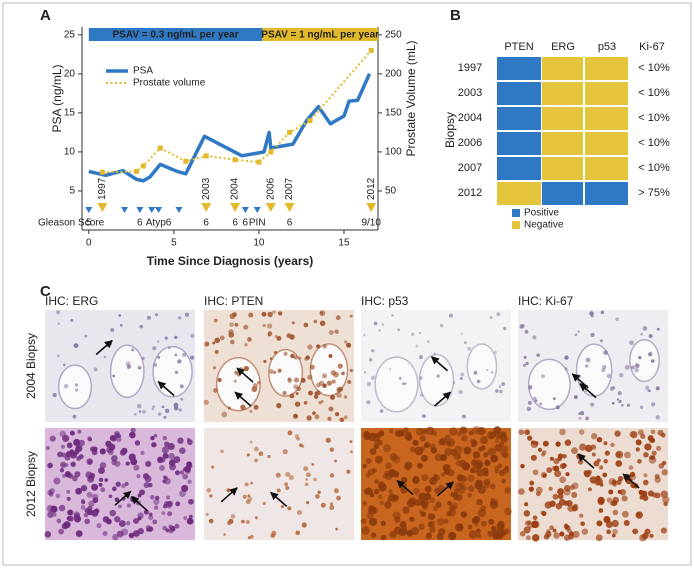 This screenshot has height=568, width=694. What do you see at coordinates (371, 223) in the screenshot?
I see `gleason-score: 9/10` at bounding box center [371, 223].